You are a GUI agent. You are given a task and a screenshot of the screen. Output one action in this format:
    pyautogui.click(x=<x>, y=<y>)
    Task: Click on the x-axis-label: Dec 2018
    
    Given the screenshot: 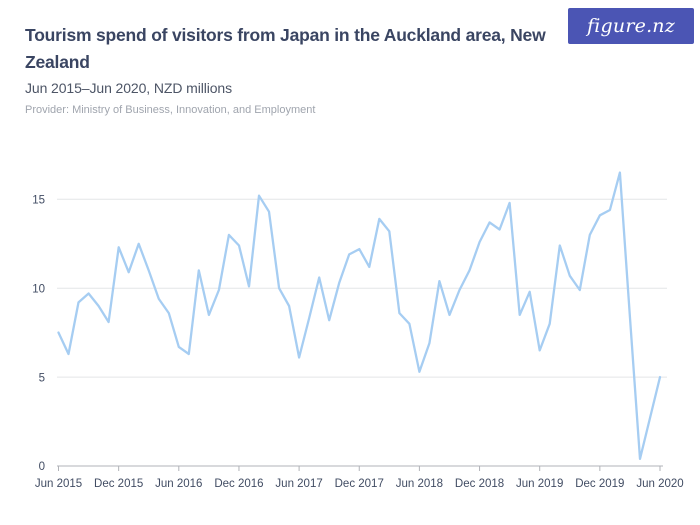 What is the action you would take?
    pyautogui.click(x=479, y=484)
    